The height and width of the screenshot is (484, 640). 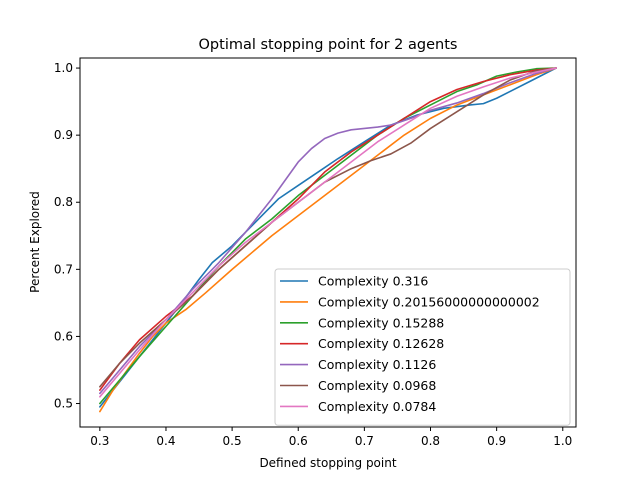 I want to click on legend-label-1: Complexity 0.316, so click(x=373, y=281).